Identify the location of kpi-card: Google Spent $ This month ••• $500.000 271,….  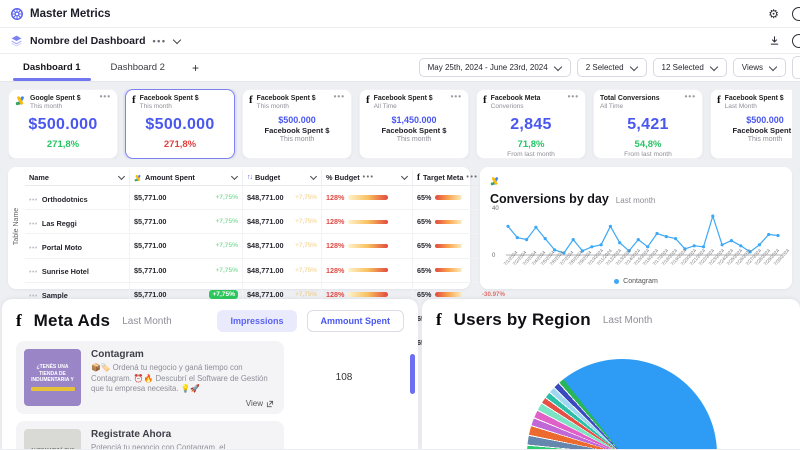
(63, 124).